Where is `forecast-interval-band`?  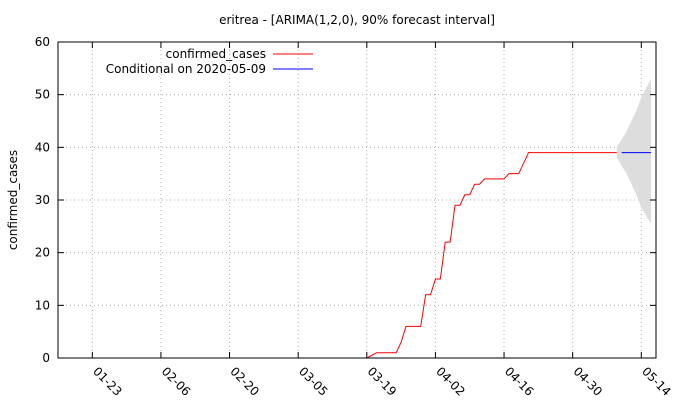 forecast-interval-band is located at coordinates (634, 151).